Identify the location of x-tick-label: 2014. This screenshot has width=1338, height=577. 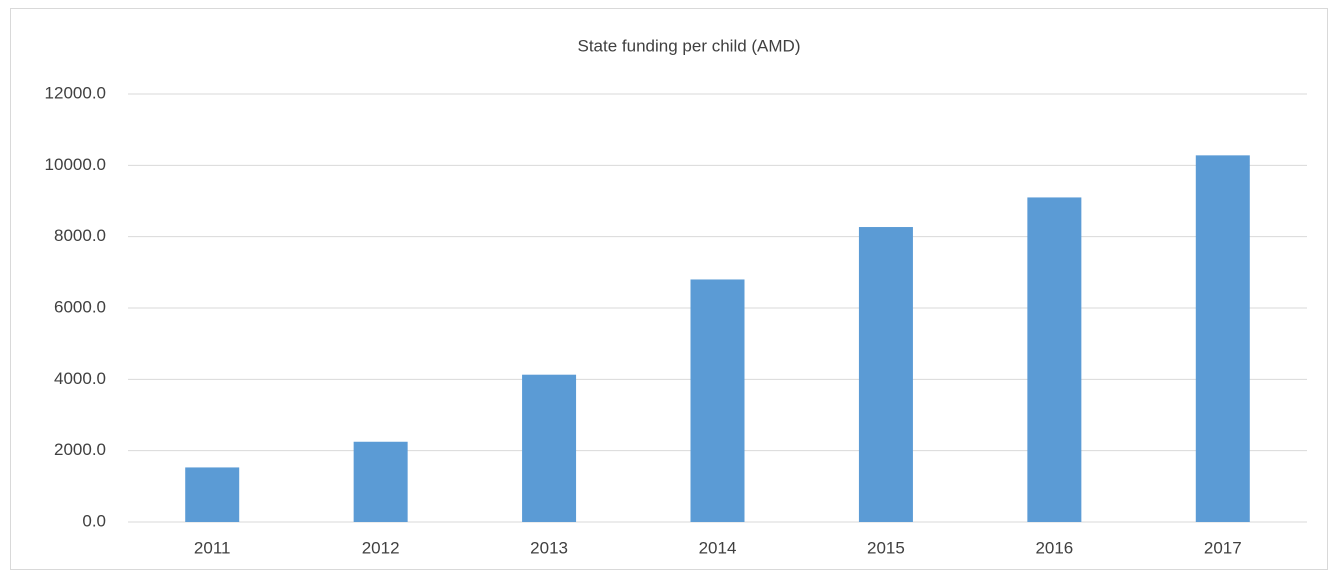
(718, 547).